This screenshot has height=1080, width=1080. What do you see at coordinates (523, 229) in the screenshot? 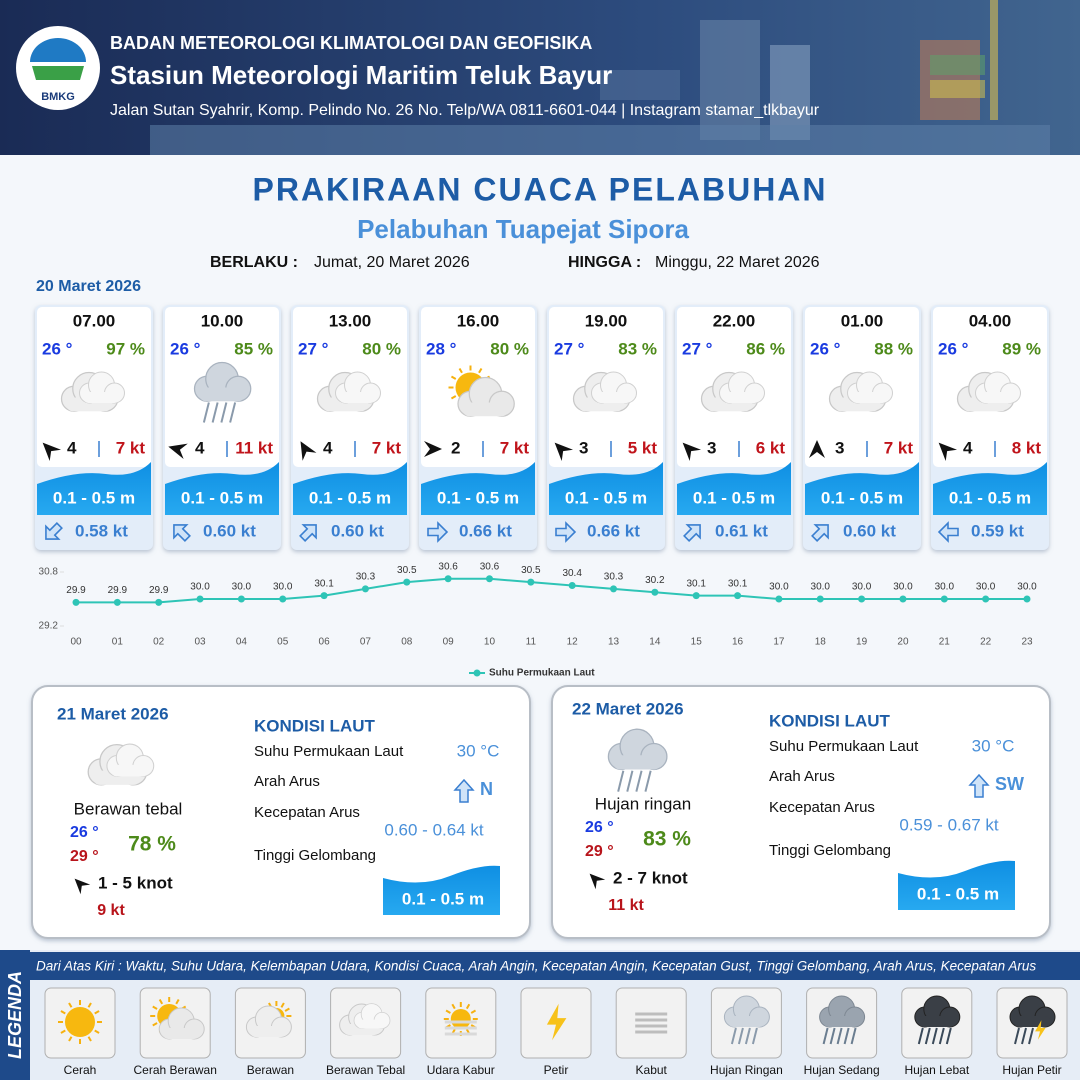
I see `subtitle: Pelabuhan Tuapejat Sipora` at bounding box center [523, 229].